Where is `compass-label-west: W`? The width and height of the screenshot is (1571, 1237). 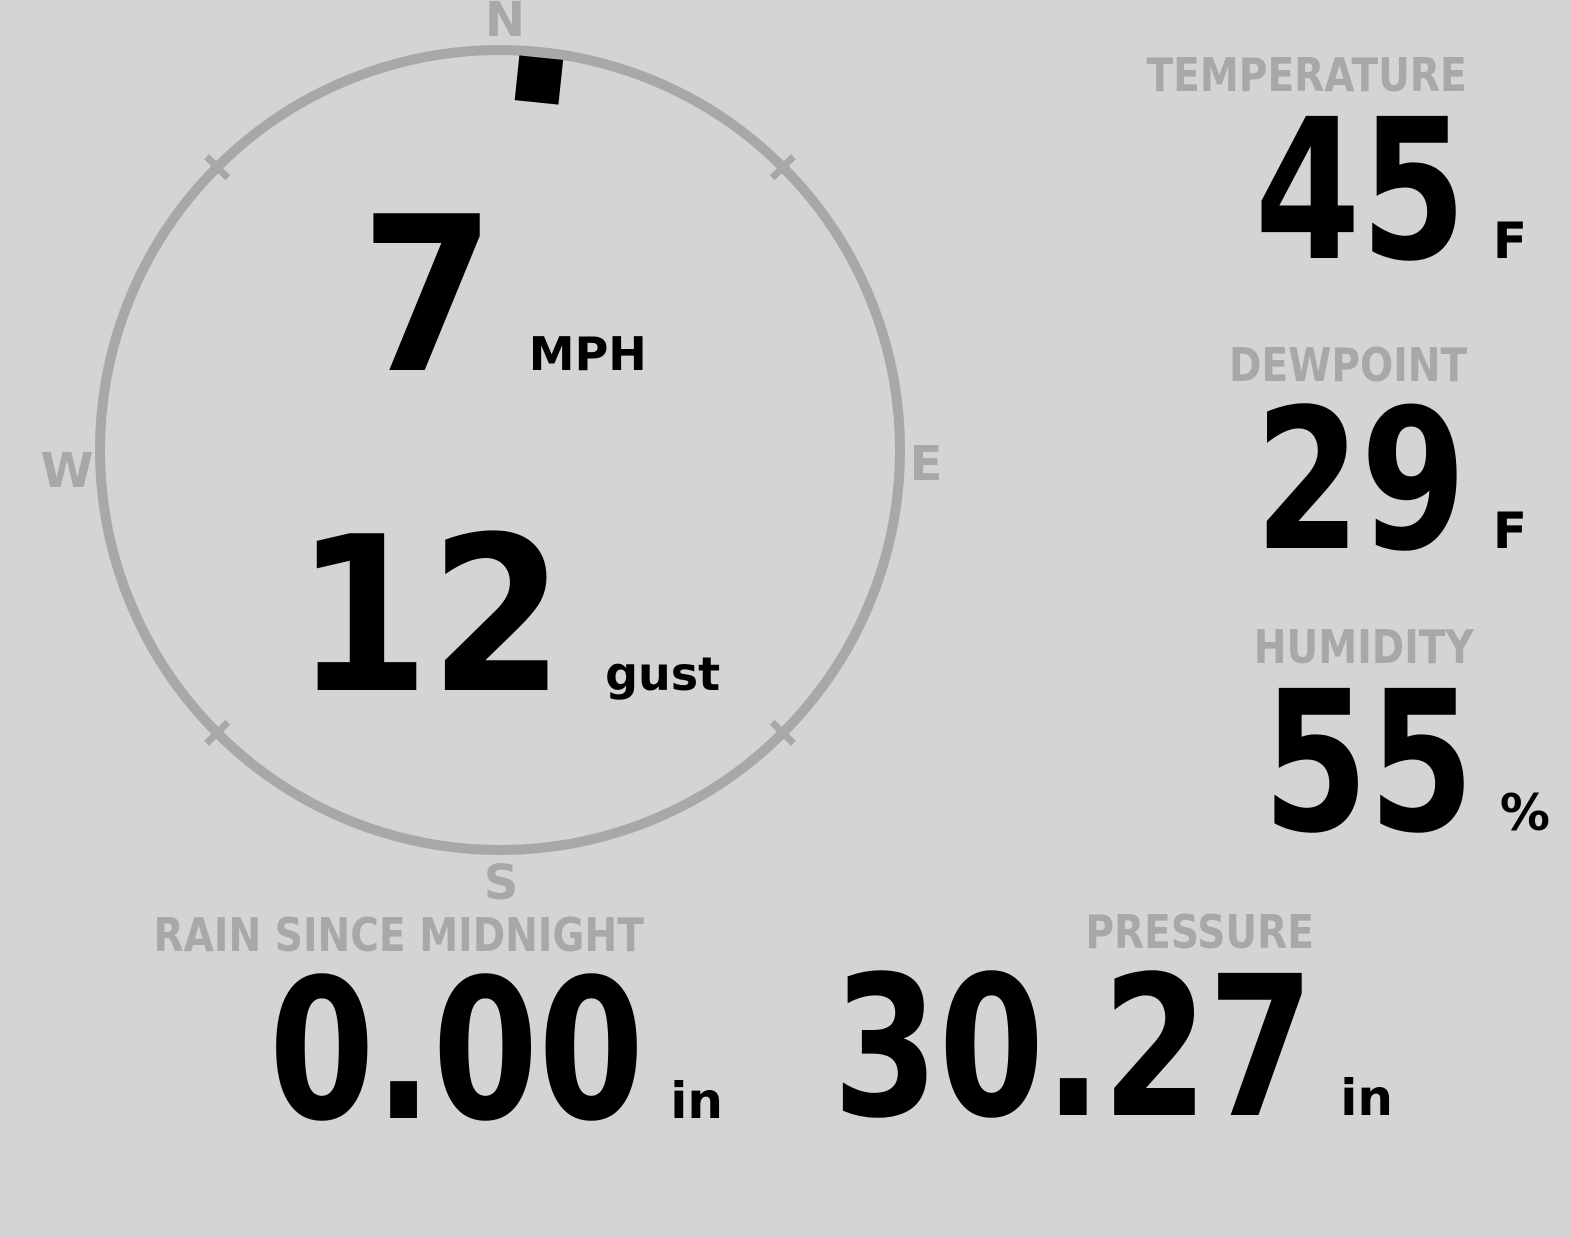
compass-label-west: W is located at coordinates (67, 471).